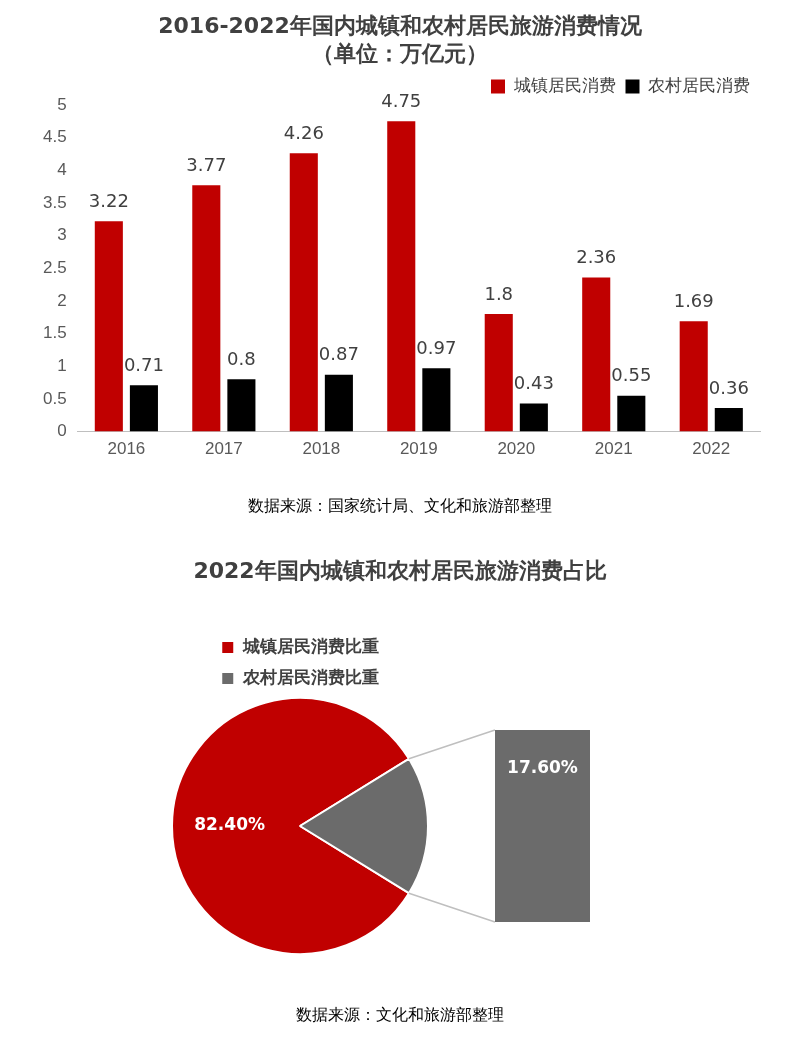  Describe the element at coordinates (401, 100) in the screenshot. I see `data-label: 4.75` at that location.